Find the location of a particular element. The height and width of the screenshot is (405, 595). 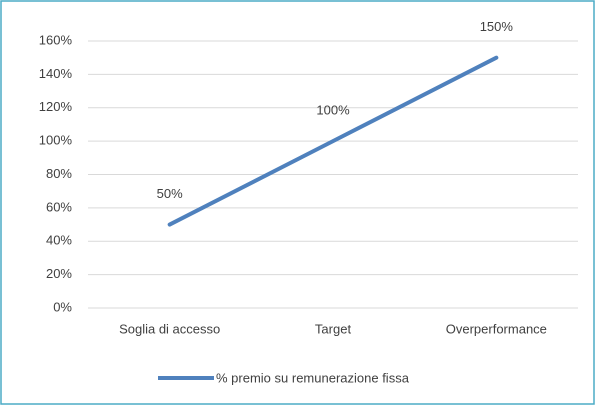

y-tick-label: 40% is located at coordinates (59, 240).